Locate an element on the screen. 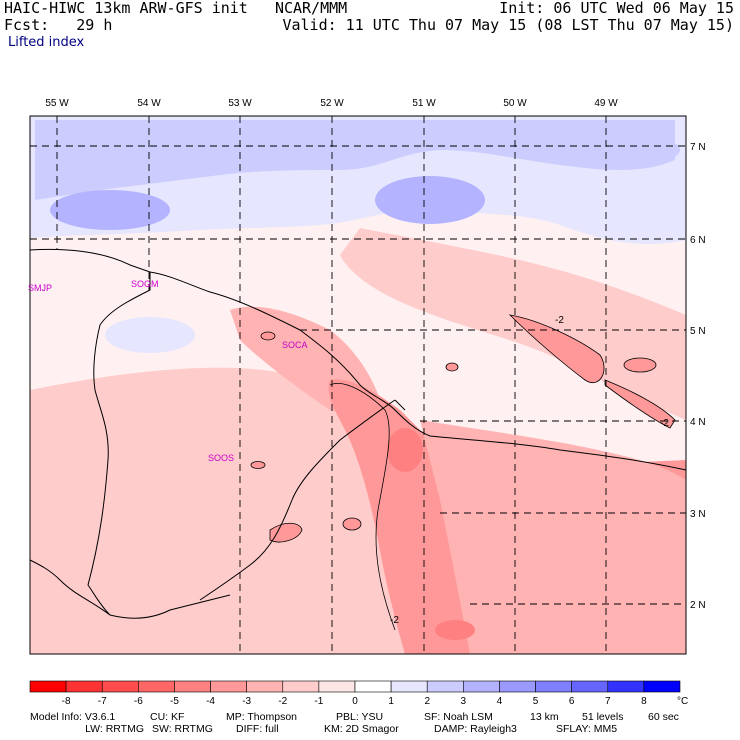 This screenshot has width=740, height=740. colorbar-tick-label: 1 is located at coordinates (391, 701).